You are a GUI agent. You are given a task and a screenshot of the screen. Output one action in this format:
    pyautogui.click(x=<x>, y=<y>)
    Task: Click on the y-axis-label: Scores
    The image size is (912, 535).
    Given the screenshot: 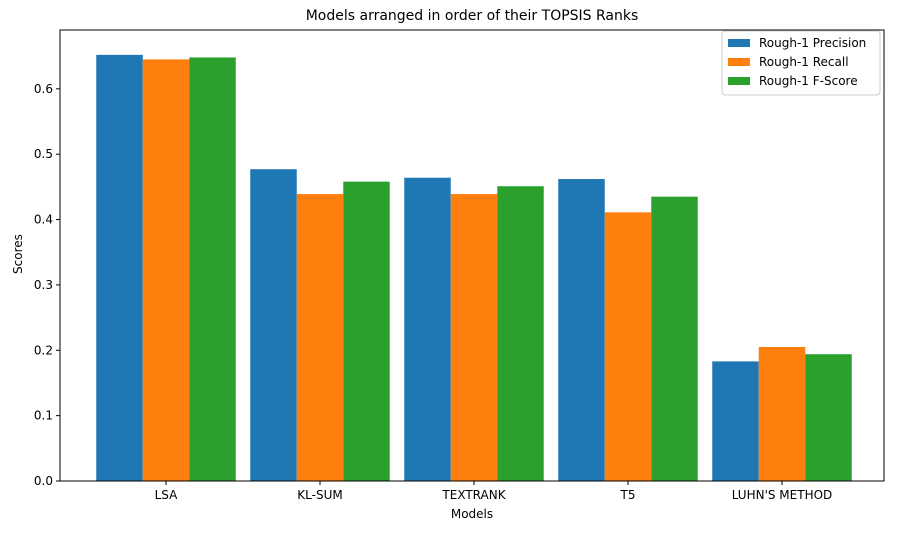 What is the action you would take?
    pyautogui.click(x=18, y=254)
    